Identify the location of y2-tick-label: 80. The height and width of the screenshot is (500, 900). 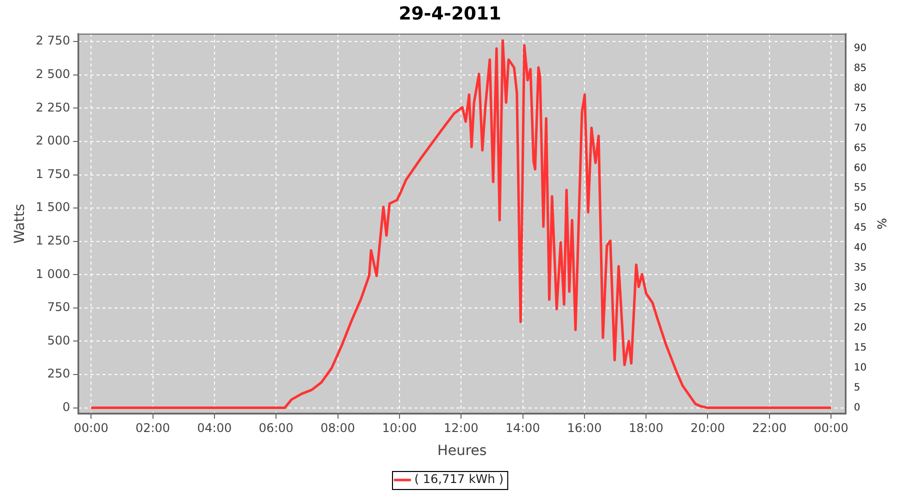
(860, 88).